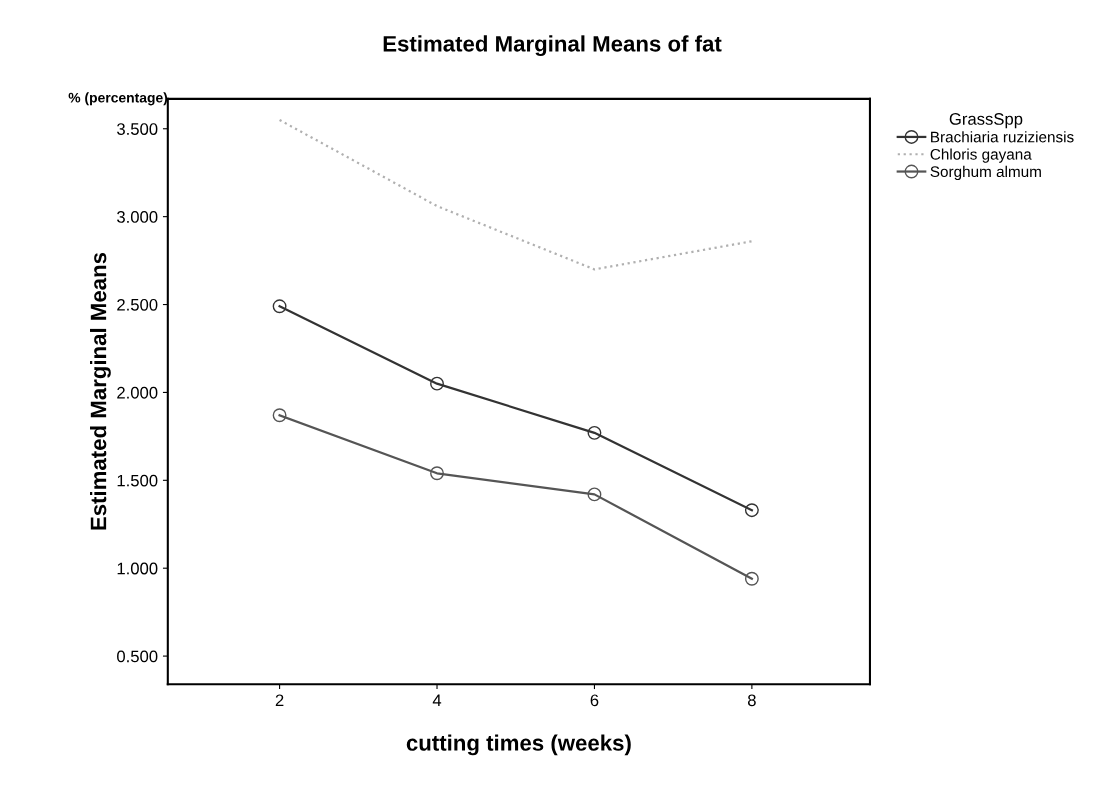 The height and width of the screenshot is (791, 1104). Describe the element at coordinates (137, 656) in the screenshot. I see `y-tick-label: 0.500` at that location.